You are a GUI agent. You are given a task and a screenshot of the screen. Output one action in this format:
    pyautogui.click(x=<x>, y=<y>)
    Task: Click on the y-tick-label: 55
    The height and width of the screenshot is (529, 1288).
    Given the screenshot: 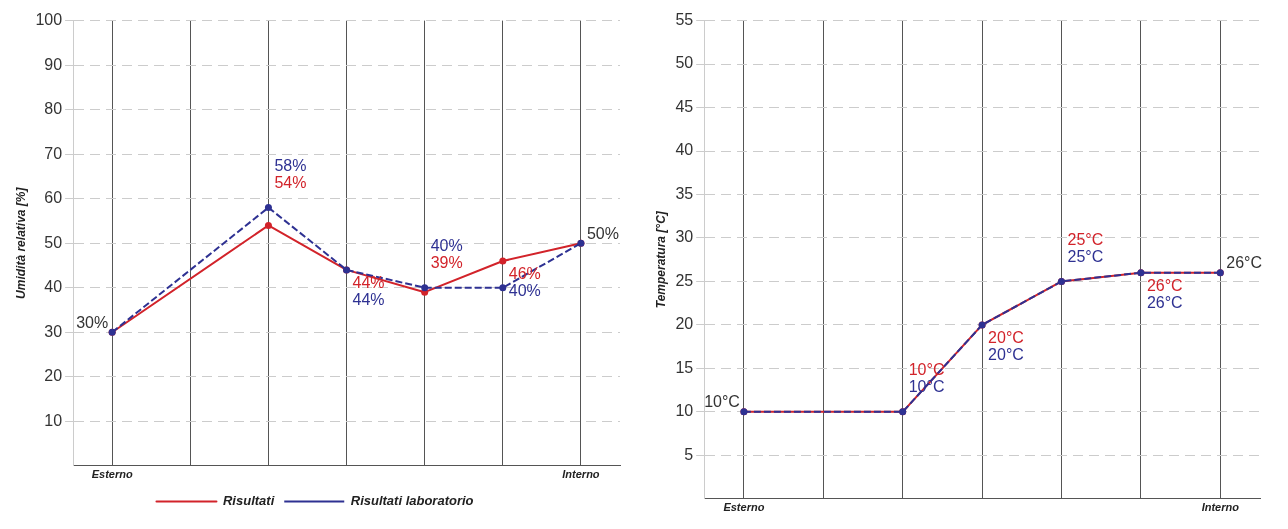 What is the action you would take?
    pyautogui.click(x=684, y=20)
    